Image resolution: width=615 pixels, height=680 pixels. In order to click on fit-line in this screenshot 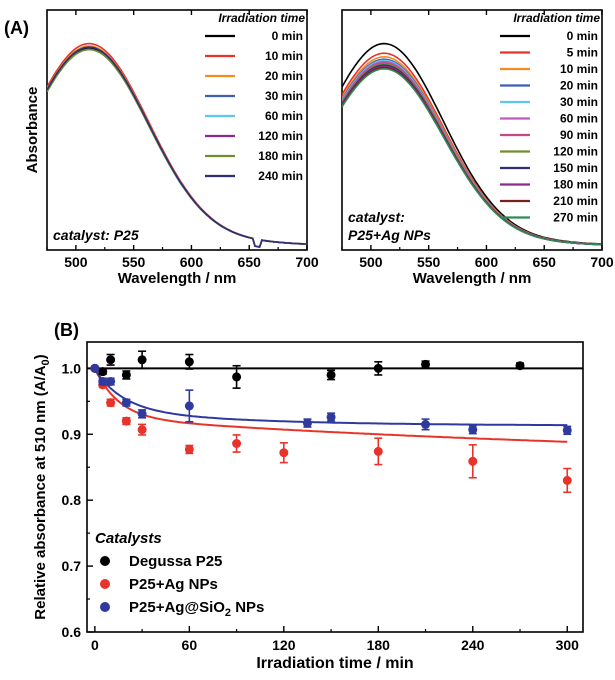, I will do `click(331, 405)`.